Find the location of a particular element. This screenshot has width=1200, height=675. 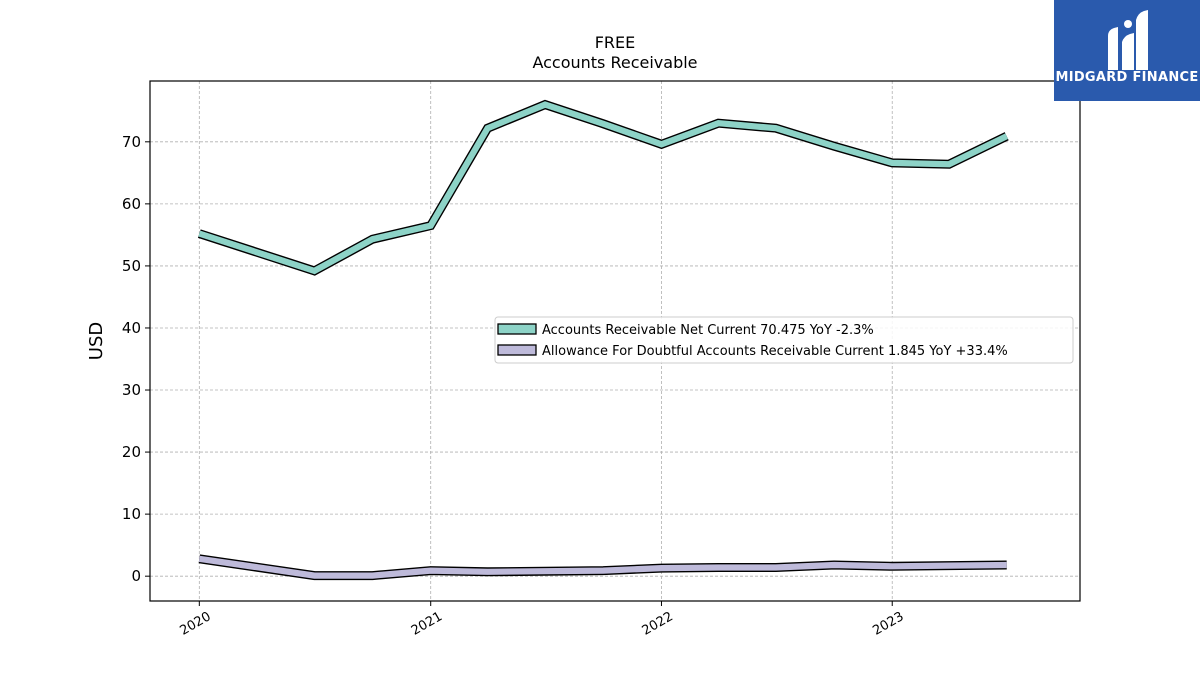

legend-frame is located at coordinates (784, 340).